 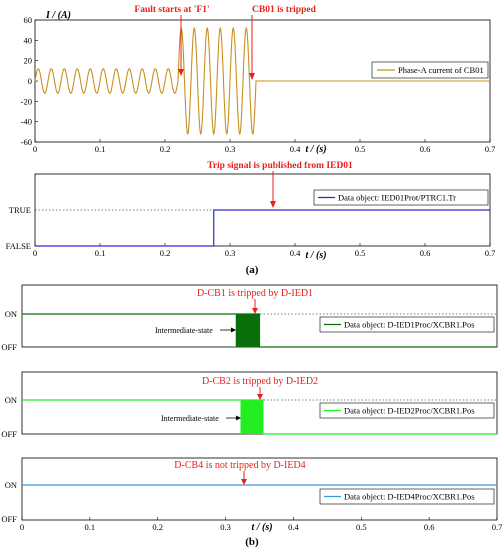 What do you see at coordinates (441, 70) in the screenshot?
I see `current-legend-label: Phase-A current of CB01` at bounding box center [441, 70].